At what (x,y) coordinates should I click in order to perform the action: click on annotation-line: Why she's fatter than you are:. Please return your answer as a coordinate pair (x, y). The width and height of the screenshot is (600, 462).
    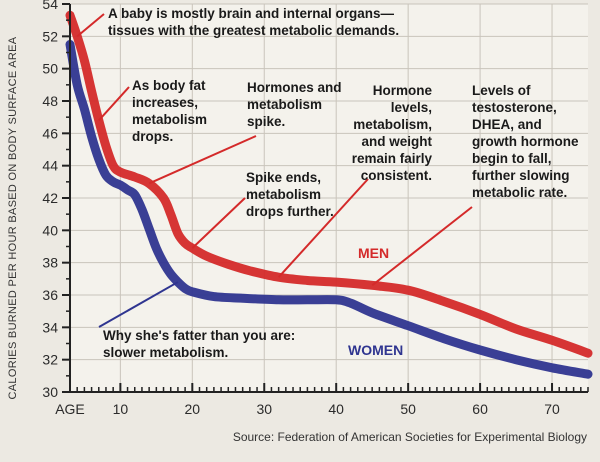
    Looking at the image, I should click on (199, 335).